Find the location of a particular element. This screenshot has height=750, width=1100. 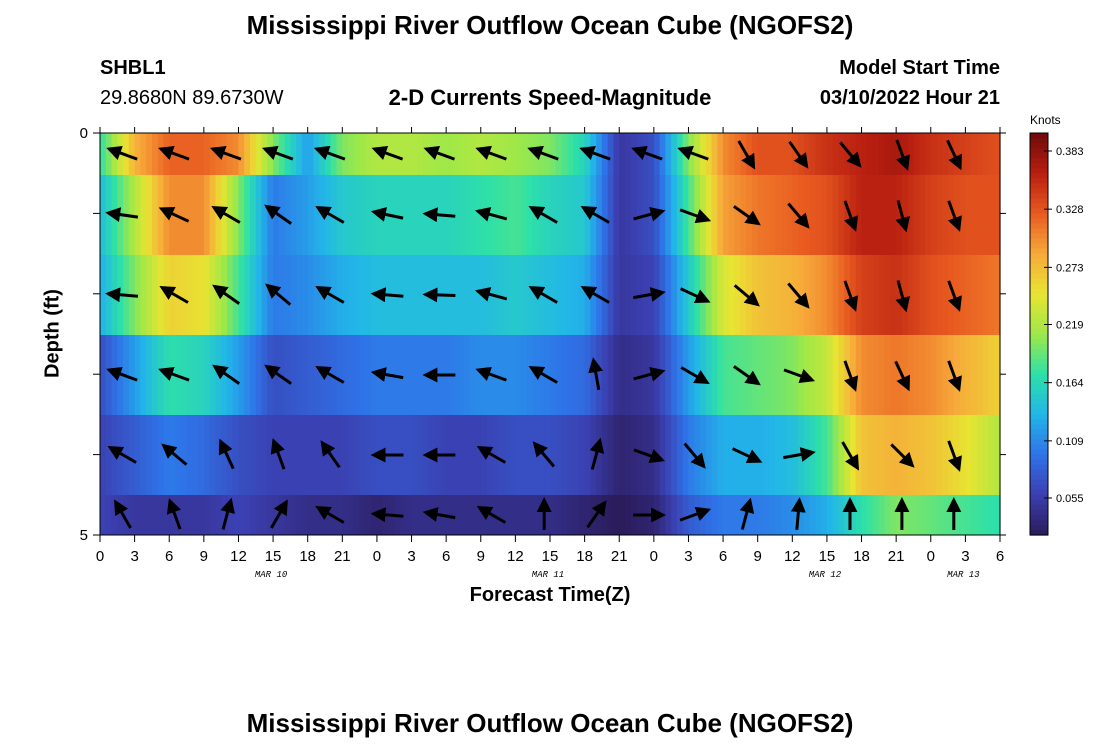

colorbar-tick-label: 0.219 is located at coordinates (1070, 325).